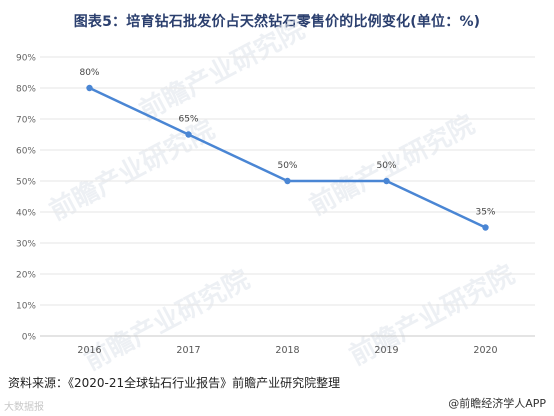  Describe the element at coordinates (26, 59) in the screenshot. I see `y-tick-label: 90%` at that location.